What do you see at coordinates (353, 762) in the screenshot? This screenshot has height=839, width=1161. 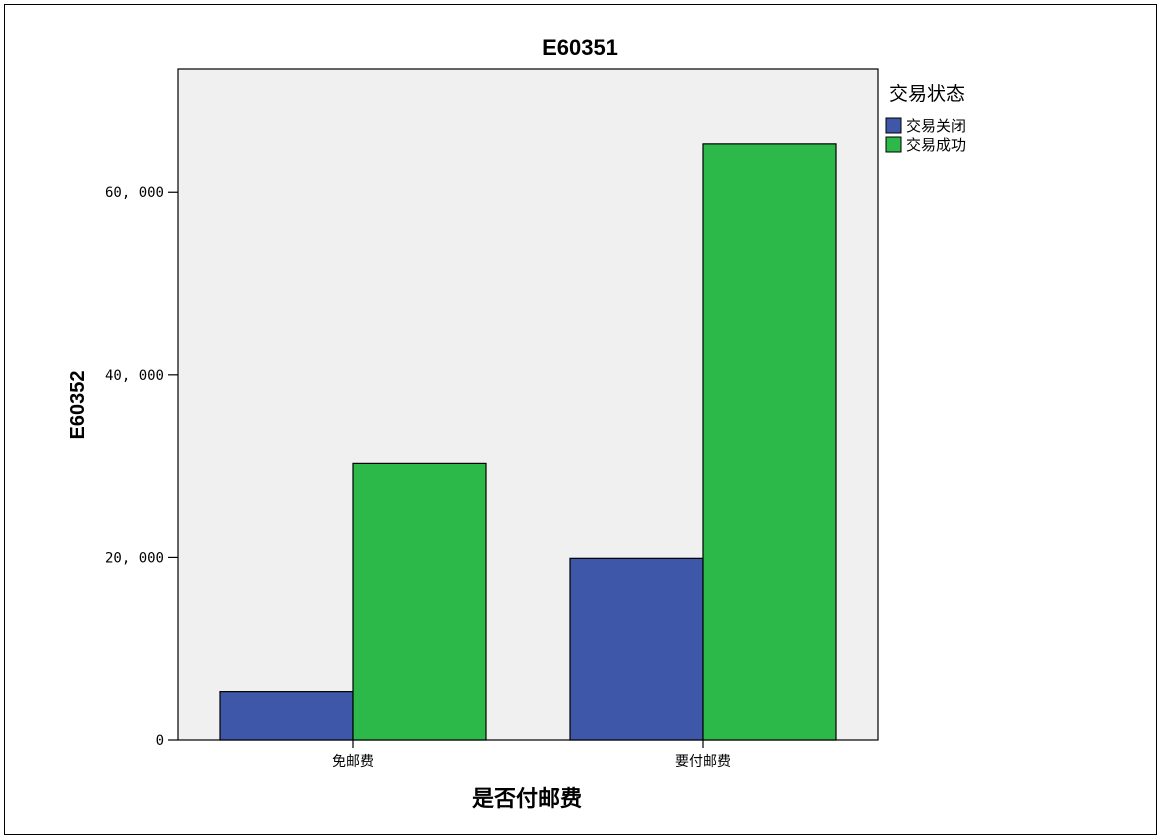 I see `x-tick-label: 免邮费` at bounding box center [353, 762].